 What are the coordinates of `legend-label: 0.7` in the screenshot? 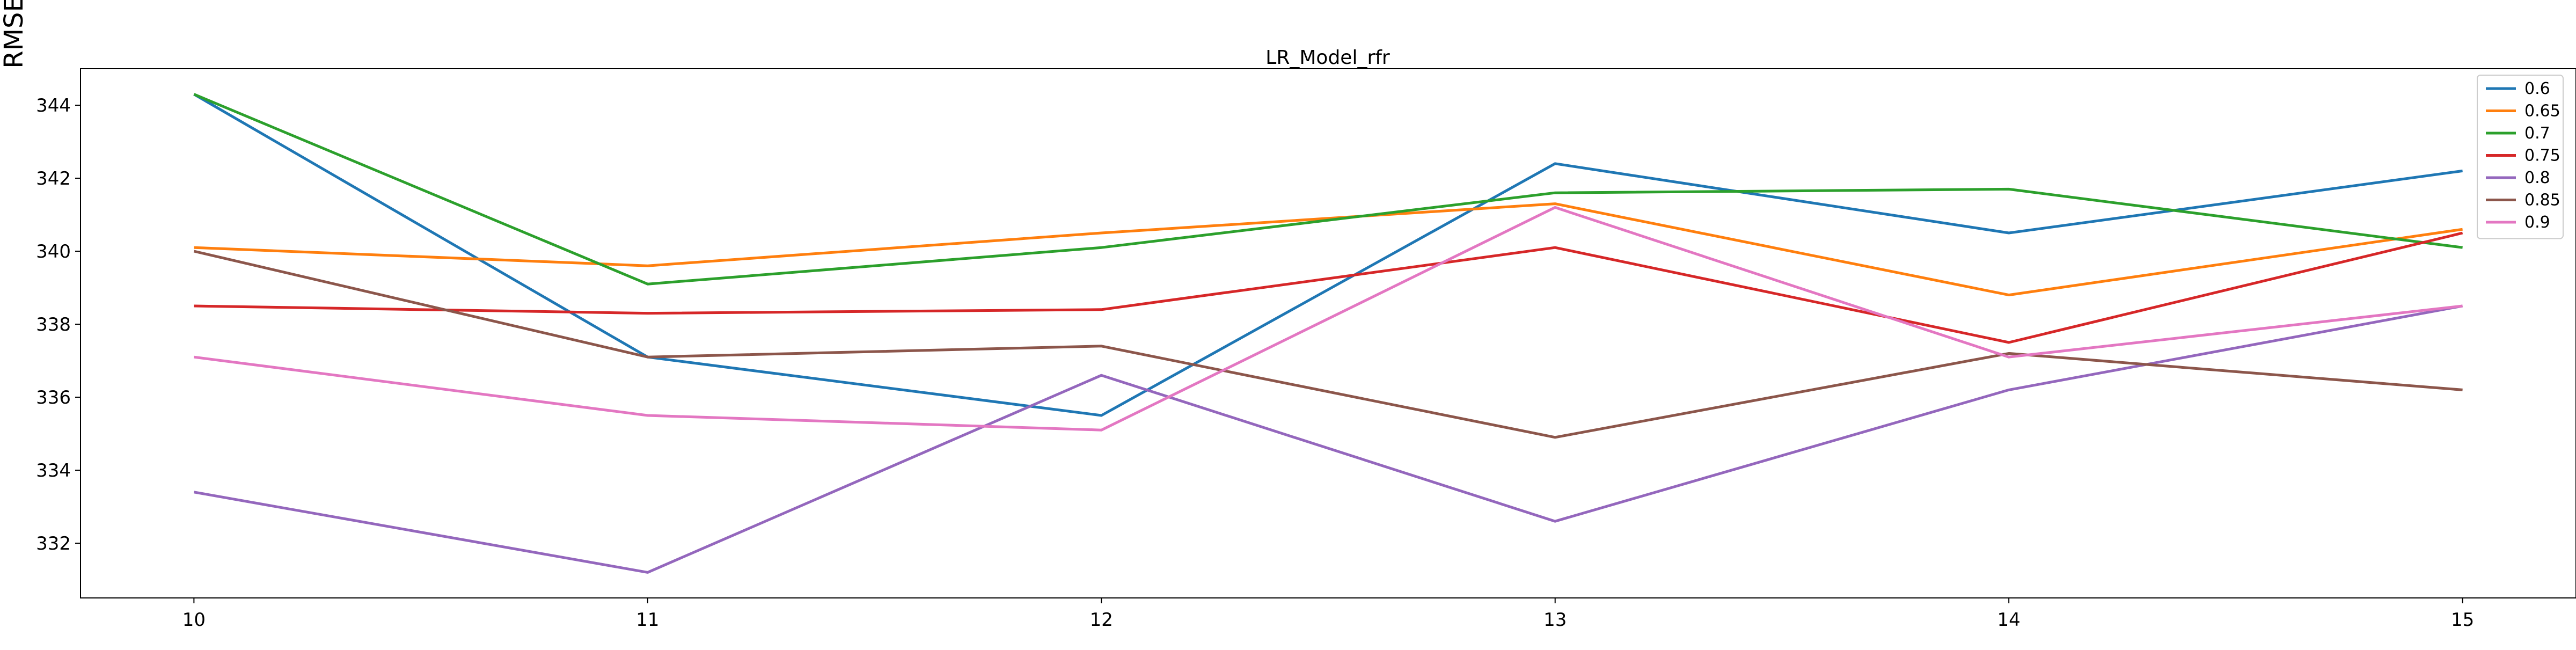 It's located at (2537, 133).